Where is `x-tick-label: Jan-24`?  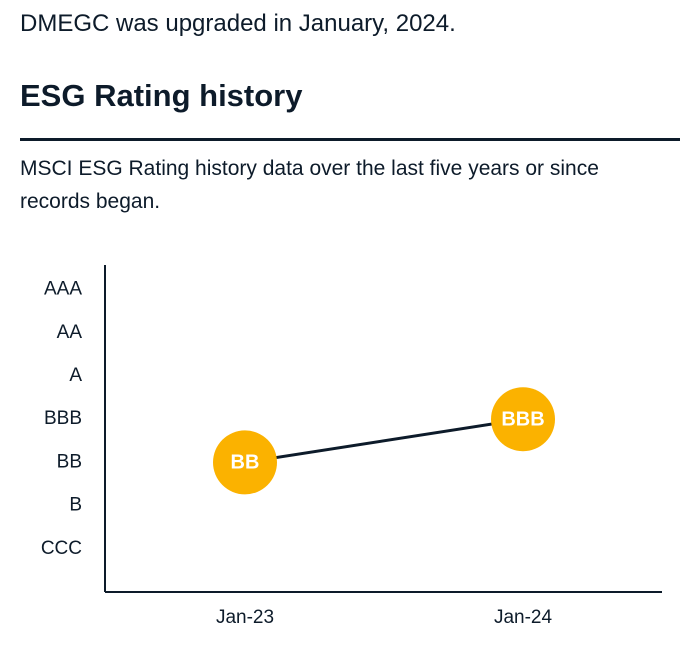
x-tick-label: Jan-24 is located at coordinates (523, 617).